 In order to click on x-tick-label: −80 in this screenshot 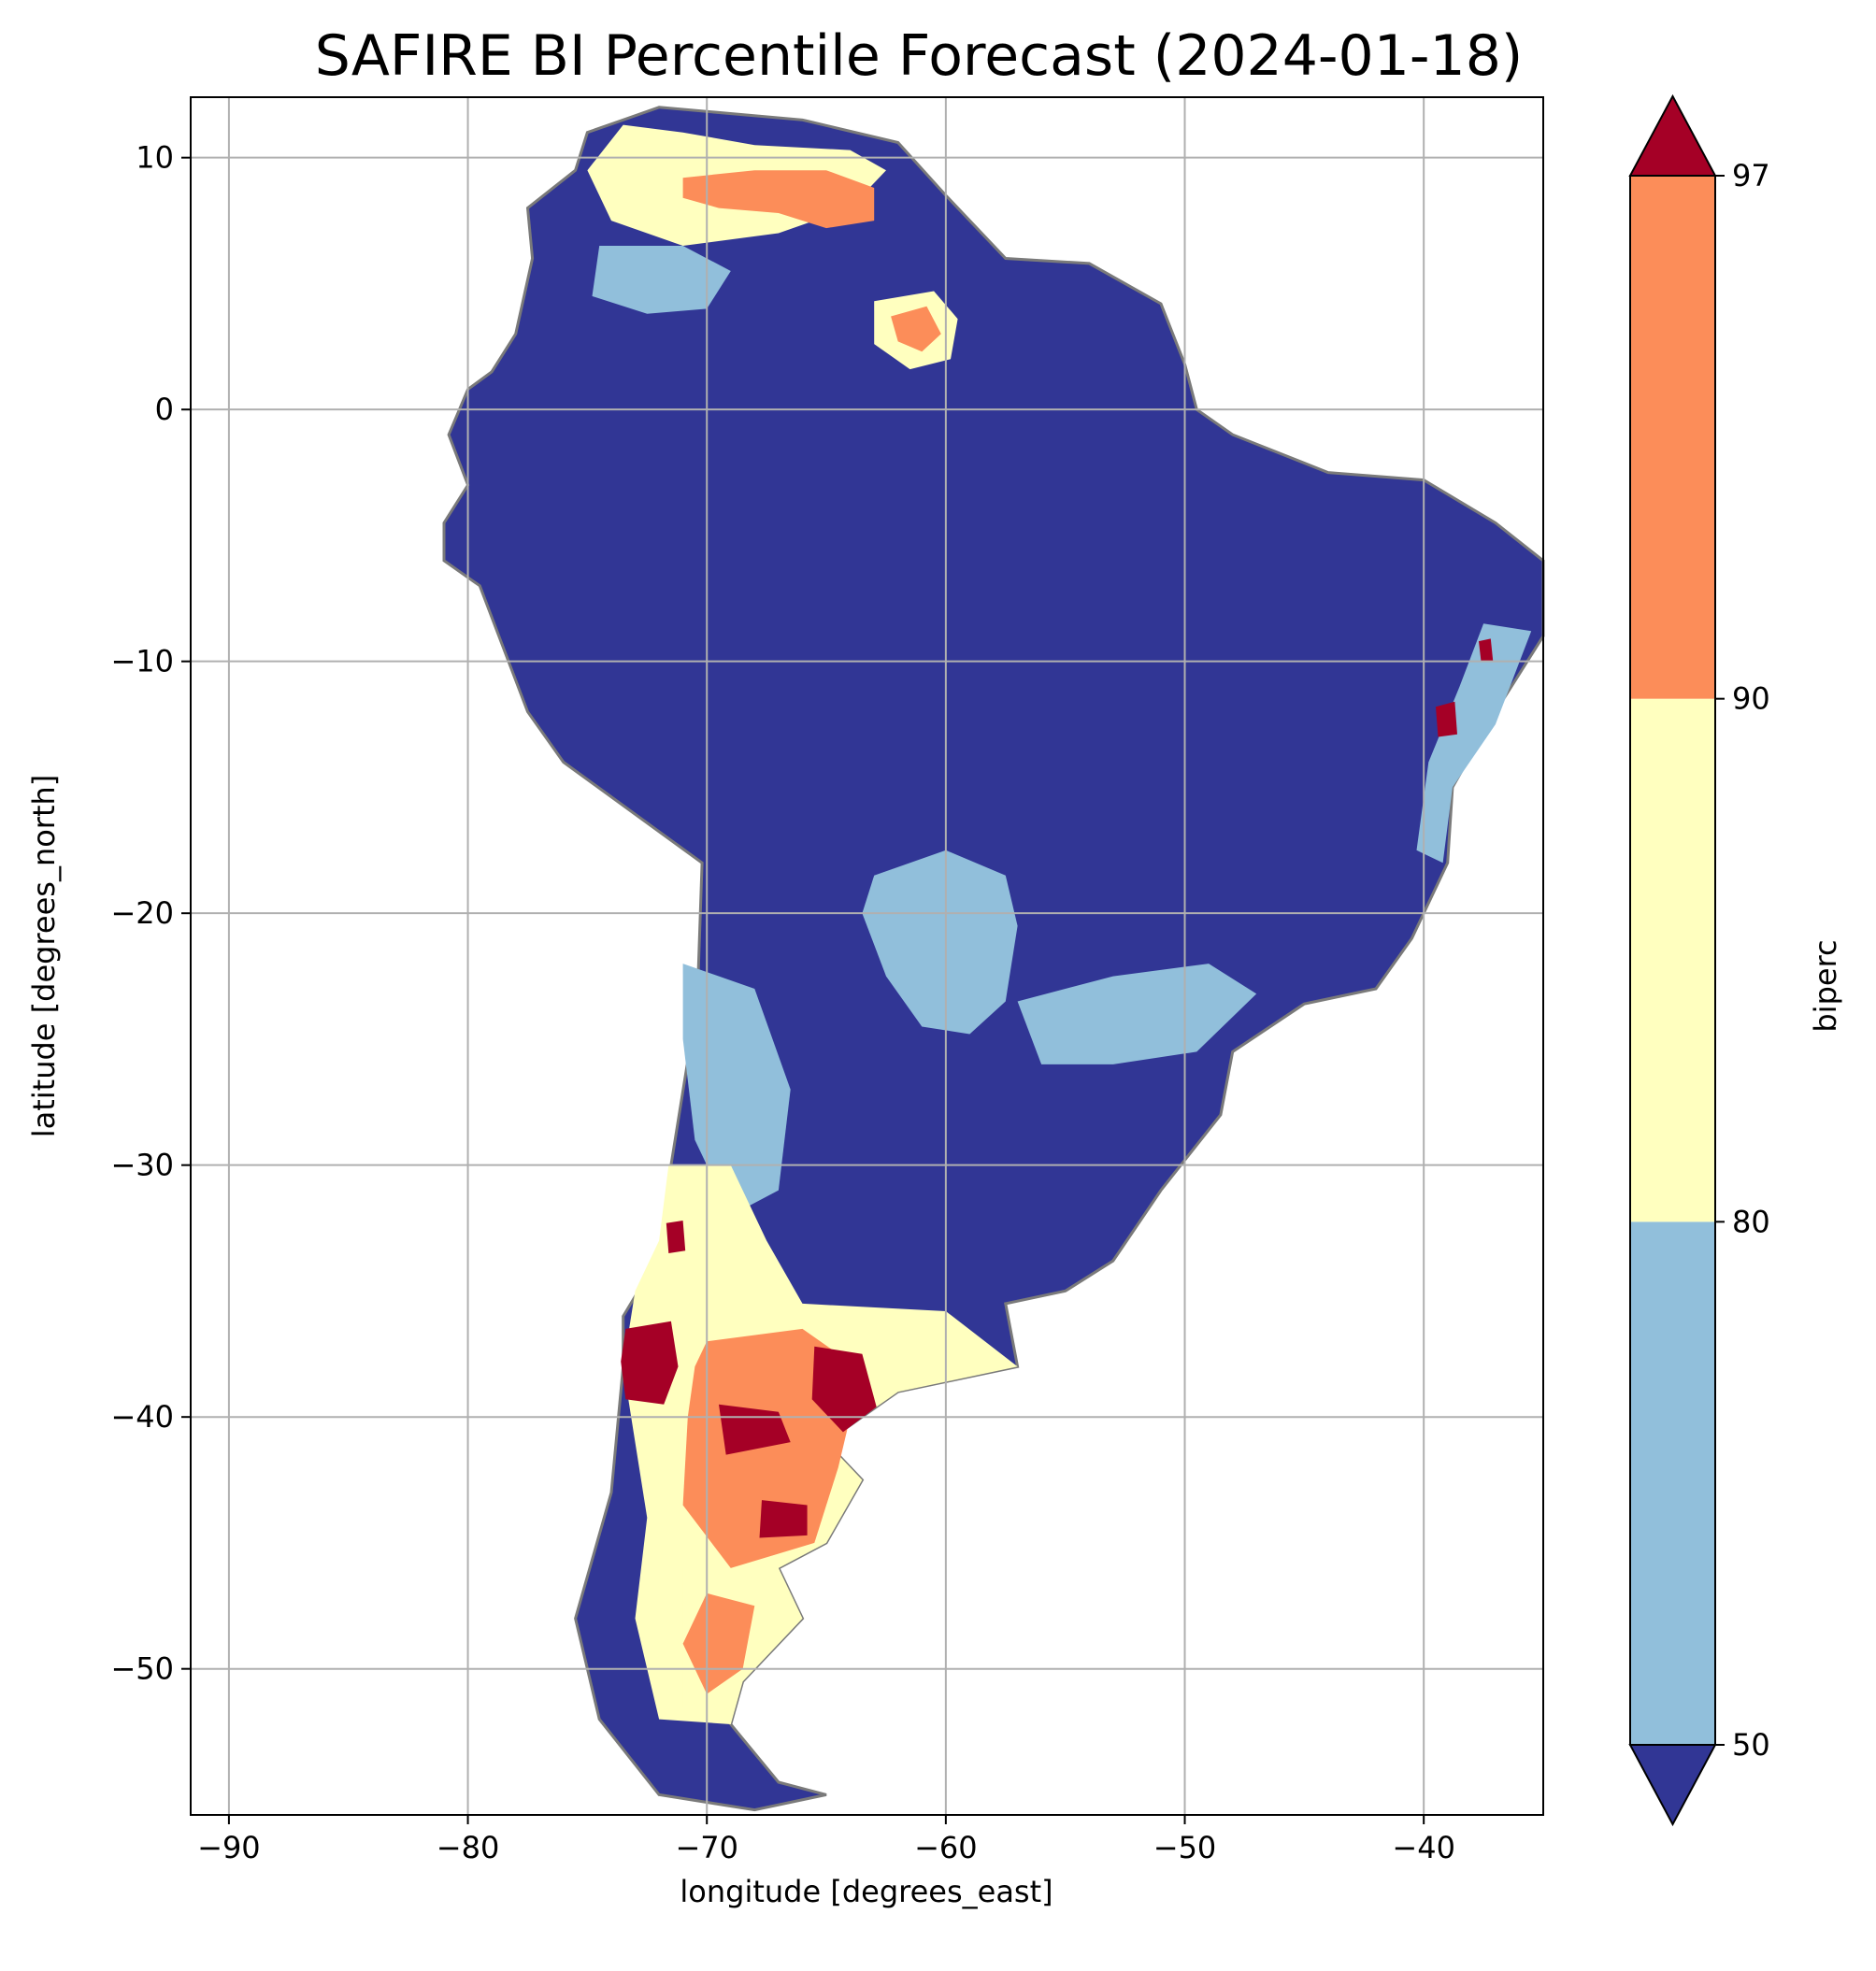, I will do `click(469, 1847)`.